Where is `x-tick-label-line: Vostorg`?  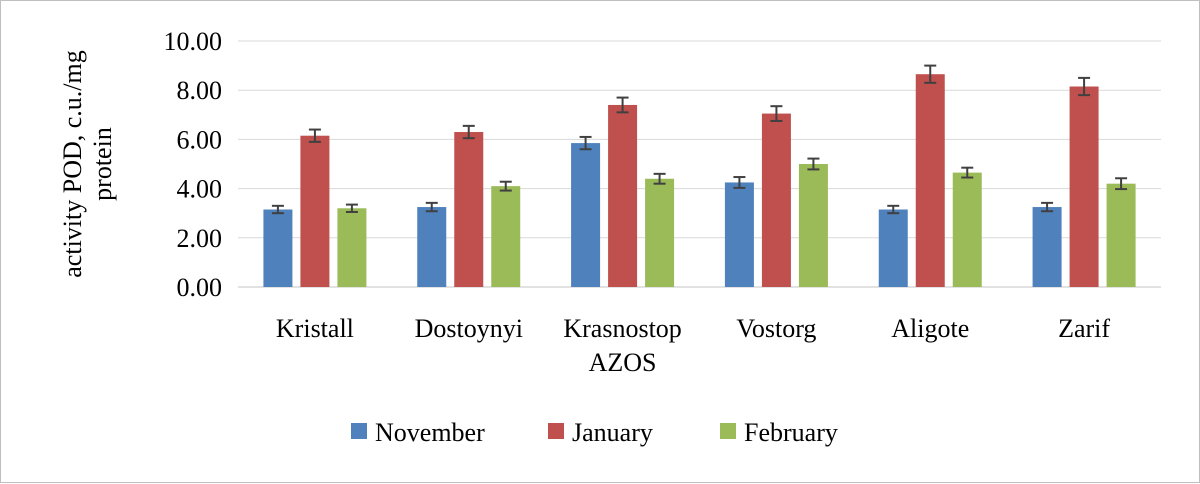
x-tick-label-line: Vostorg is located at coordinates (776, 328).